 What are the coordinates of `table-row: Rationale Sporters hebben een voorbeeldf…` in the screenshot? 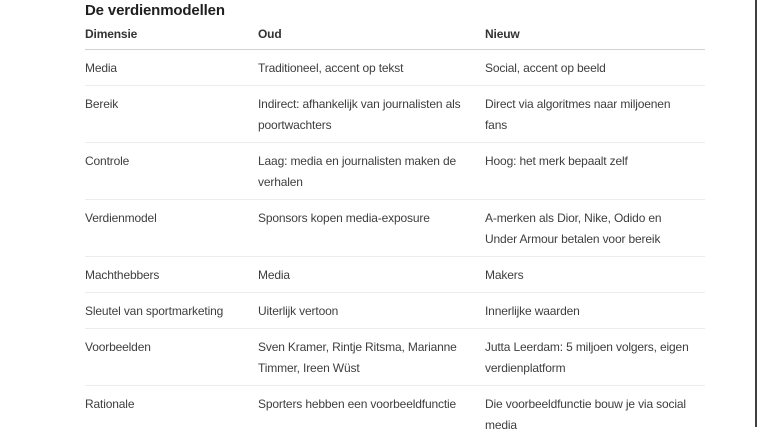 It's located at (395, 414).